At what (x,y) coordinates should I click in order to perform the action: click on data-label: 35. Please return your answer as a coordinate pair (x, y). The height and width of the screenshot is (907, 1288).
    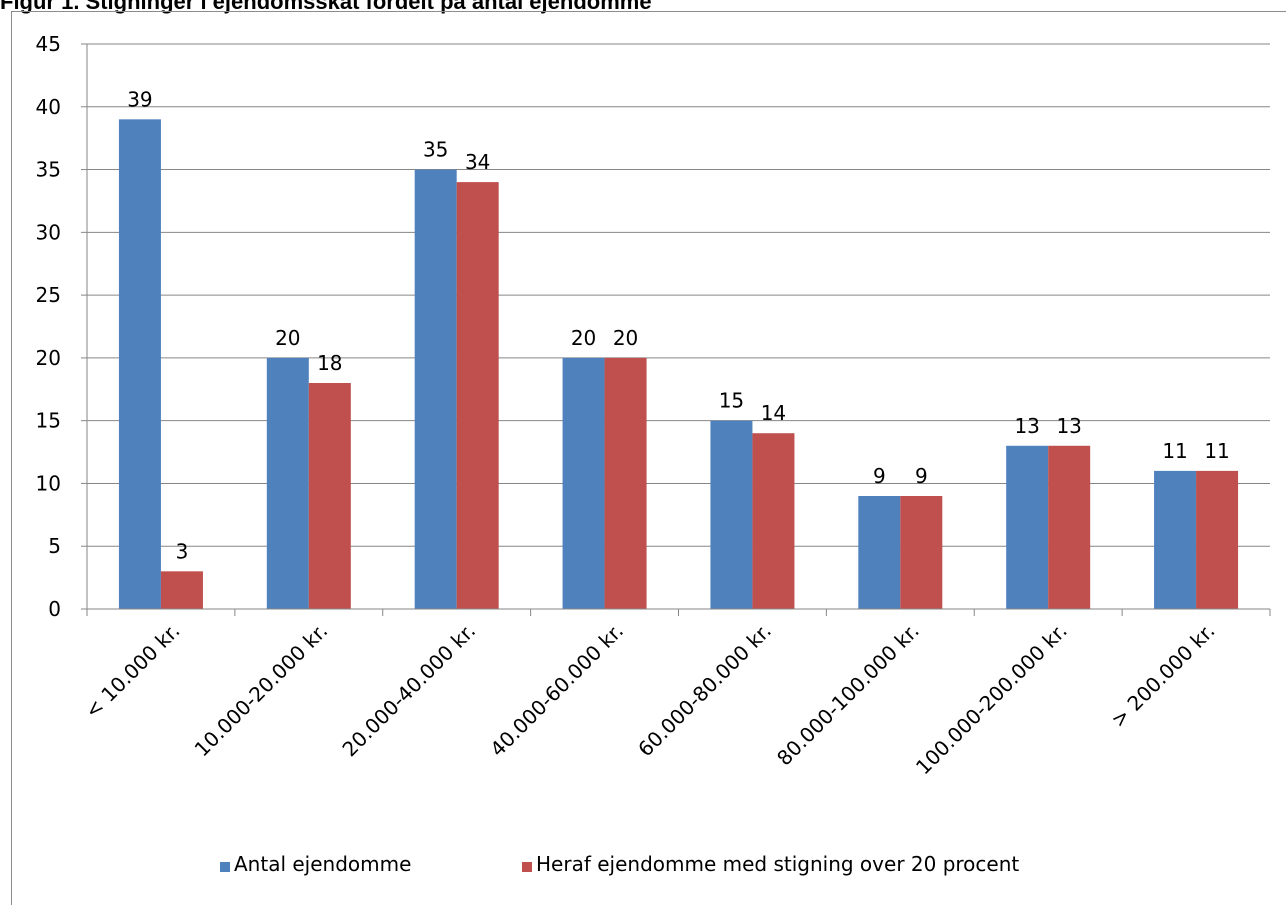
    Looking at the image, I should click on (435, 150).